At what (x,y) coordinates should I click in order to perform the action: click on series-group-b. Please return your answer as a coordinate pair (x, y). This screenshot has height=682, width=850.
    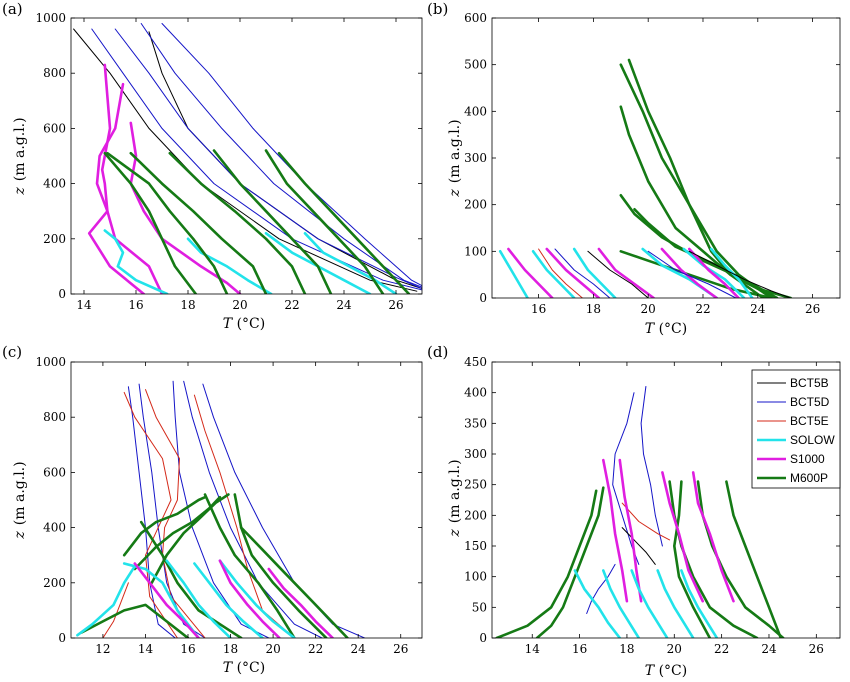
    Looking at the image, I should click on (645, 178).